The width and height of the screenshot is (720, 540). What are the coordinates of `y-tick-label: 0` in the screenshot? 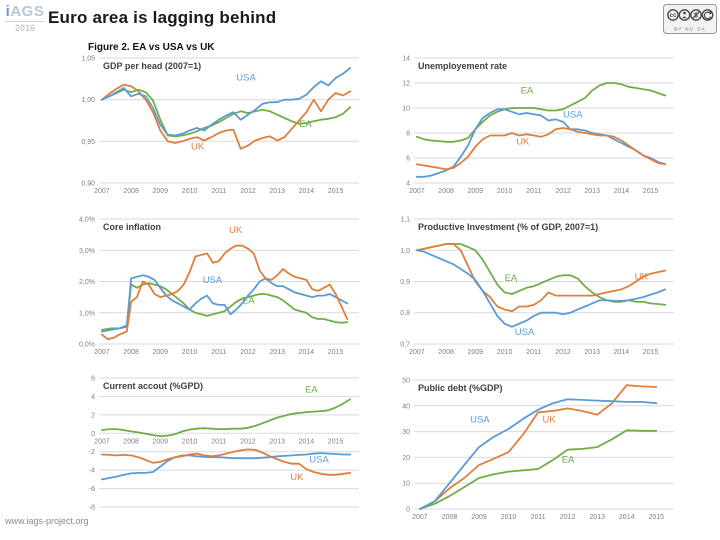 It's located at (408, 510).